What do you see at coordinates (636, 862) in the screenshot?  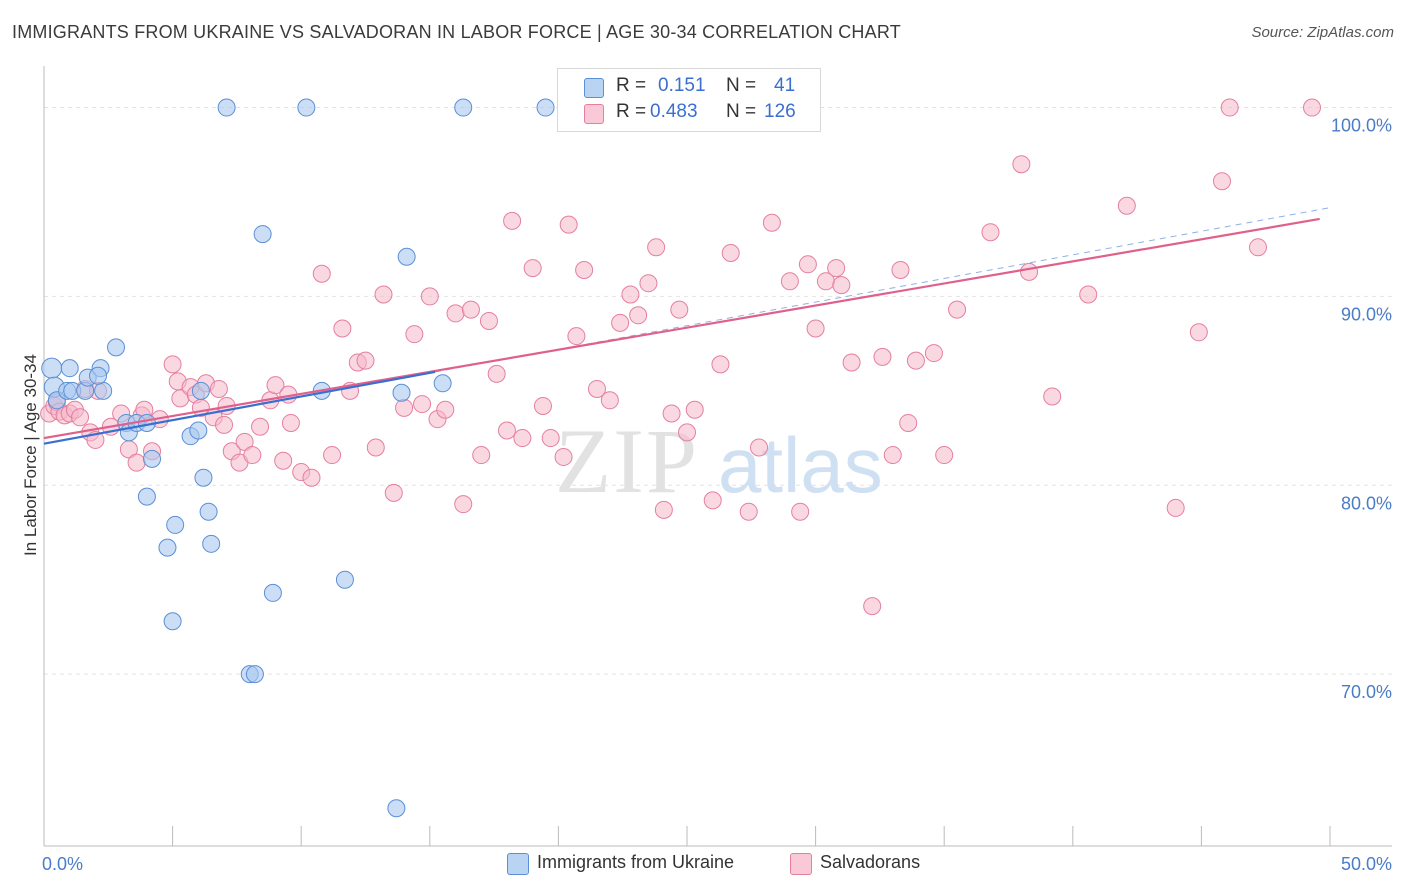 I see `ukraine-legend-label: Immigrants from Ukraine` at bounding box center [636, 862].